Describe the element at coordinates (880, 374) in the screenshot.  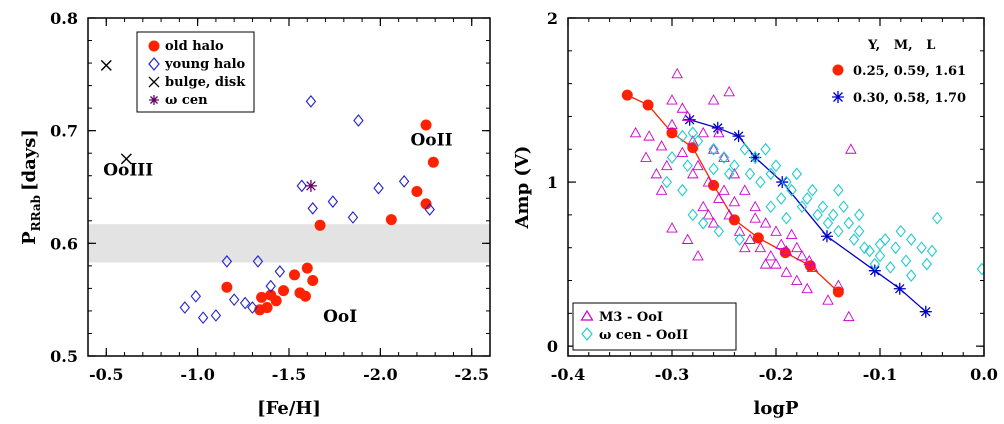
I see `x-tick-label: -0.1` at that location.